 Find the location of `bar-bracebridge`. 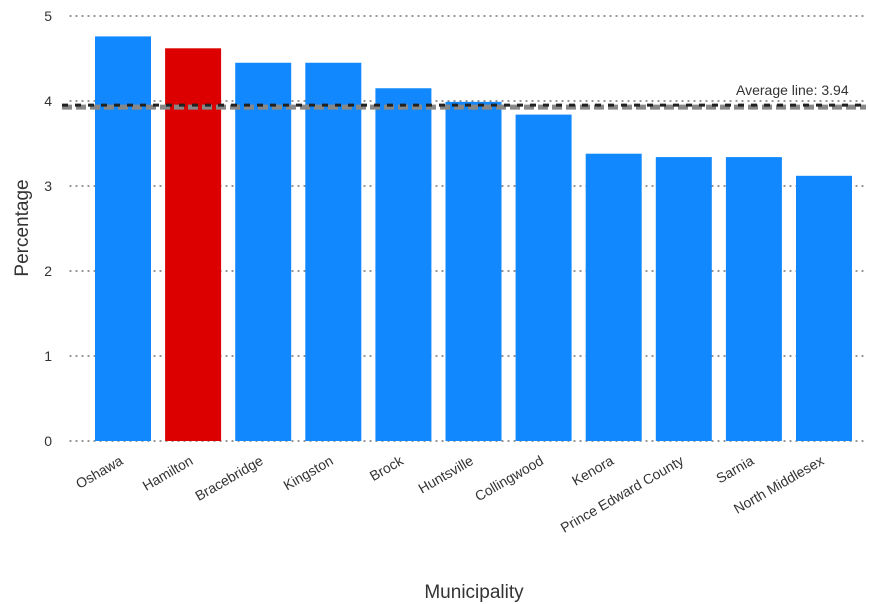

bar-bracebridge is located at coordinates (263, 251).